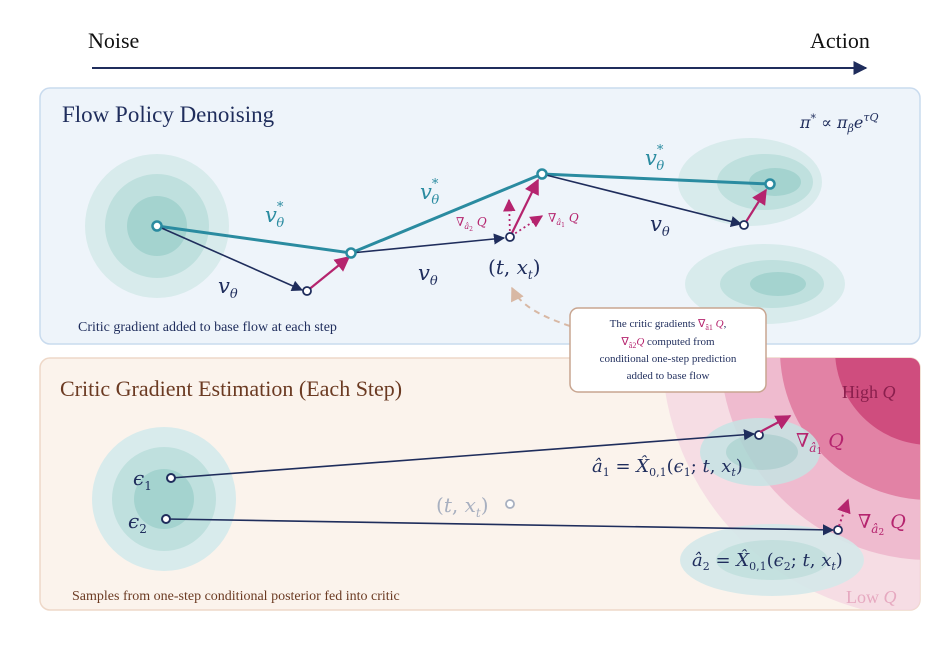 This screenshot has width=948, height=646. Describe the element at coordinates (668, 376) in the screenshot. I see `callout-line-4: added to base flow` at that location.